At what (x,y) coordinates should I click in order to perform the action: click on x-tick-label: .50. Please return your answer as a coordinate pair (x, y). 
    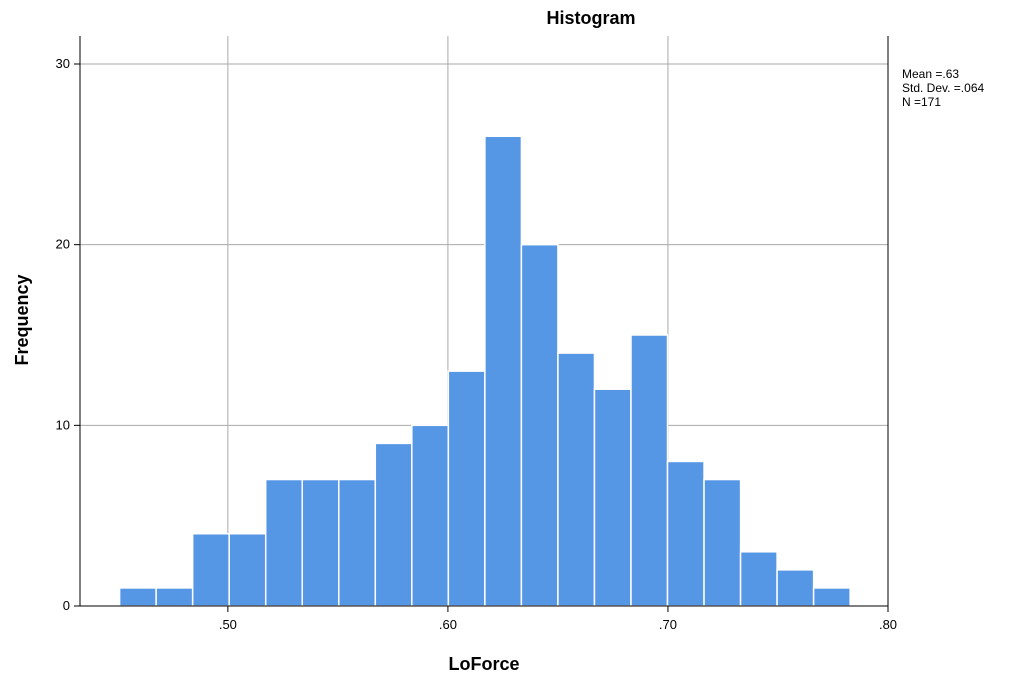
    Looking at the image, I should click on (228, 624).